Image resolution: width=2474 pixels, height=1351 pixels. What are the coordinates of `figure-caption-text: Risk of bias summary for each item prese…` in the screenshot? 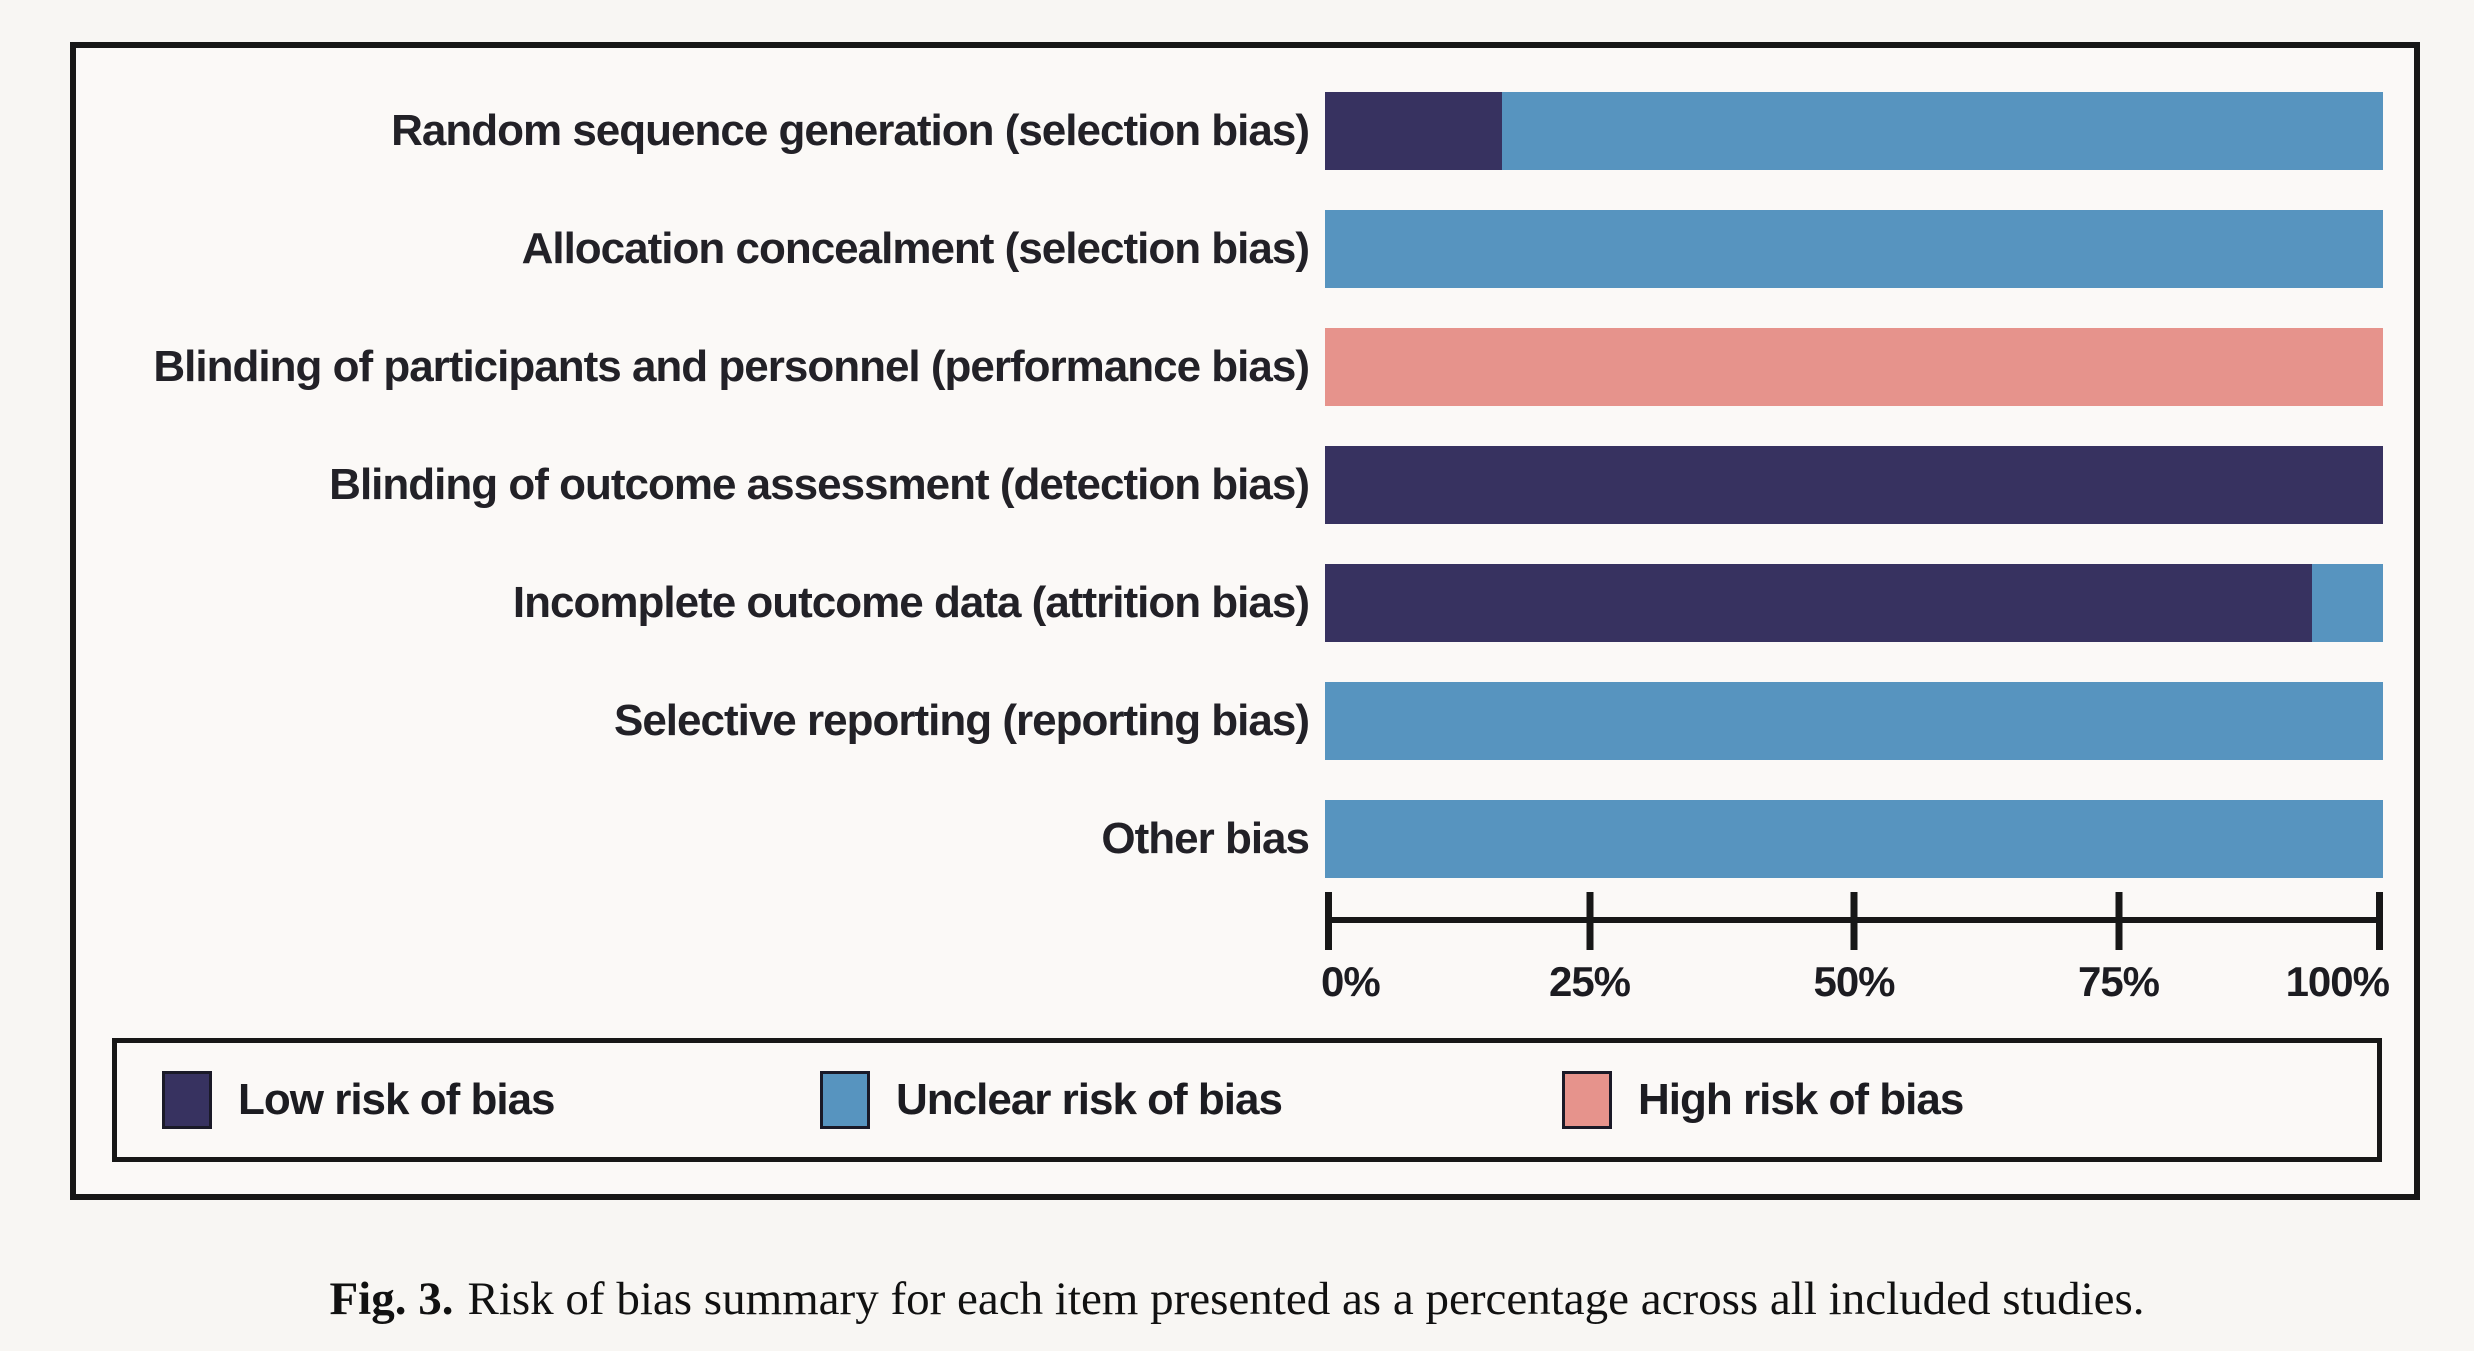 It's located at (1306, 1299).